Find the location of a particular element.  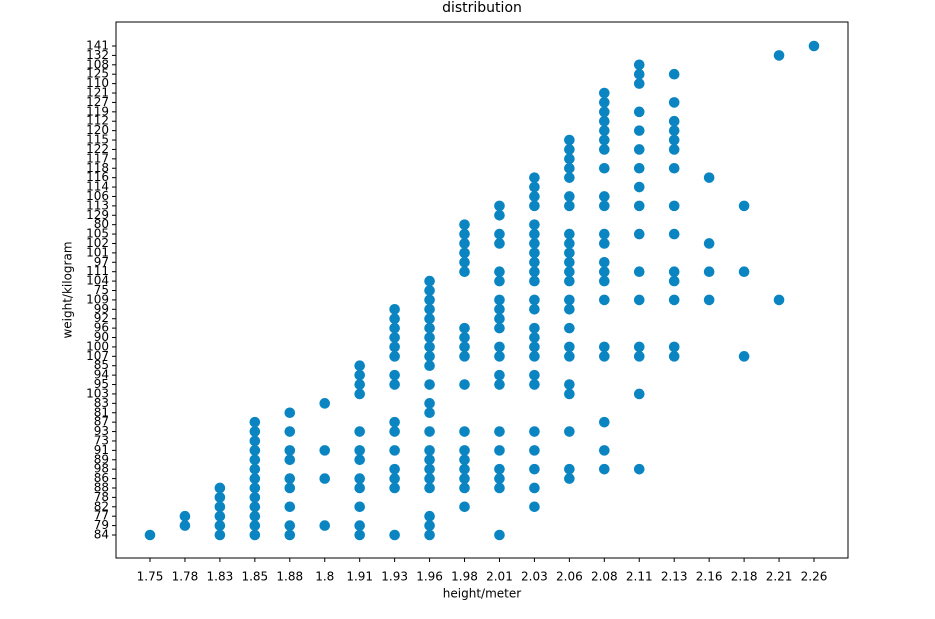

chart-title: distribution is located at coordinates (482, 8).